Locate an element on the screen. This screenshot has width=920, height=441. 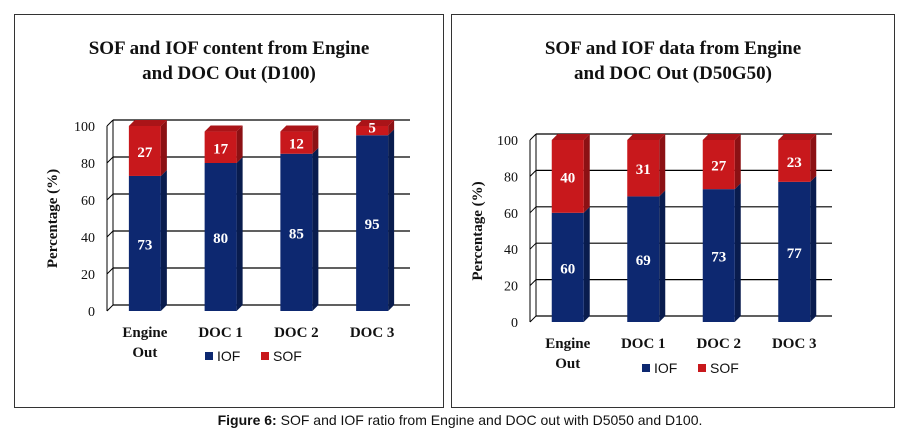
figure-caption-label: Figure 6: is located at coordinates (247, 420).